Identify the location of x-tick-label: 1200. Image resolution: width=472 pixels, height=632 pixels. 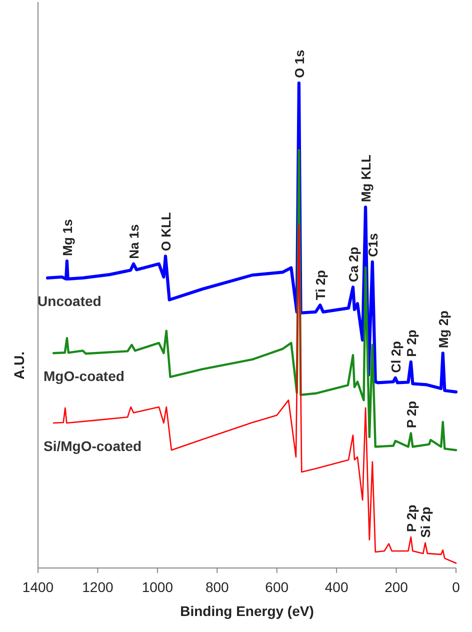
(98, 587).